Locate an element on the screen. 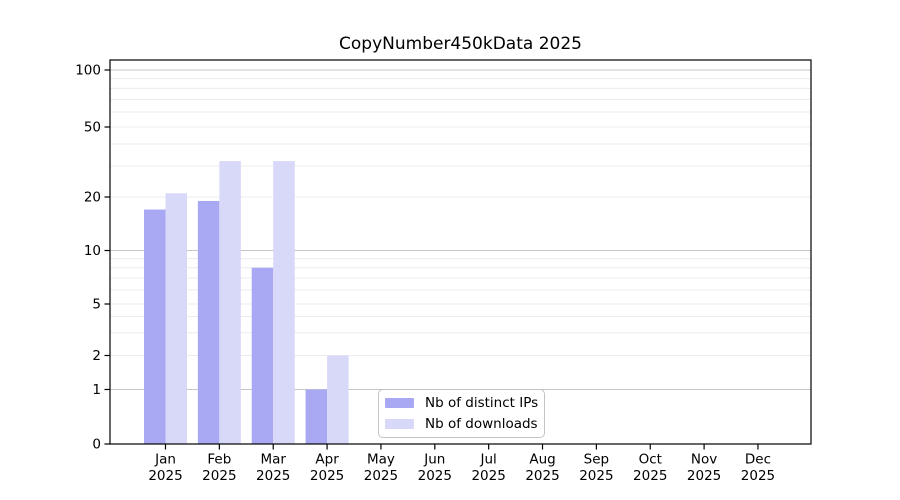 The image size is (900, 500). x-tick-label-jul: Jul 2025 is located at coordinates (488, 468).